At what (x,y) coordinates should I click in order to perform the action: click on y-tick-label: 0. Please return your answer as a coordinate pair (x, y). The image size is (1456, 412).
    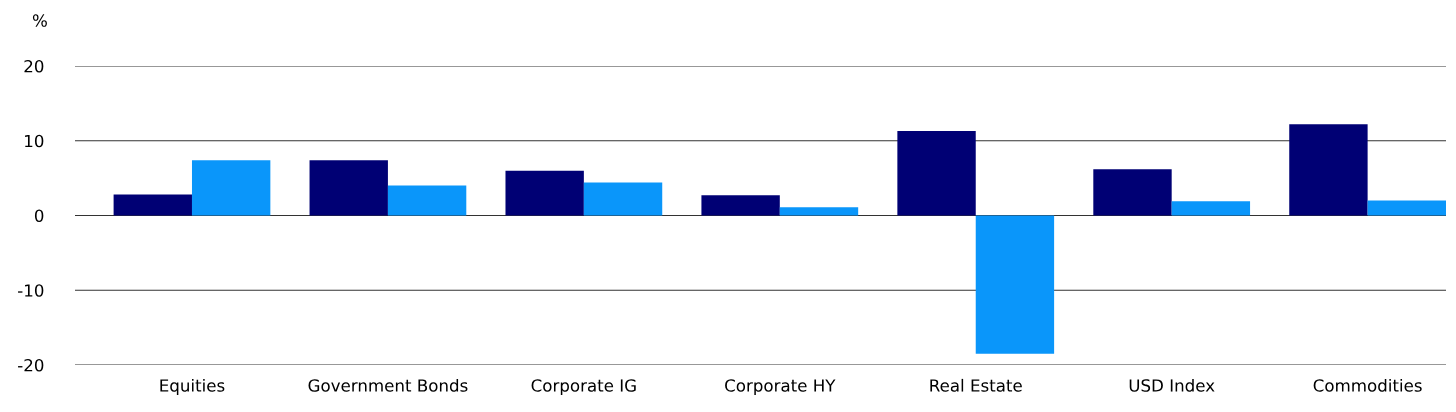
    Looking at the image, I should click on (39, 216).